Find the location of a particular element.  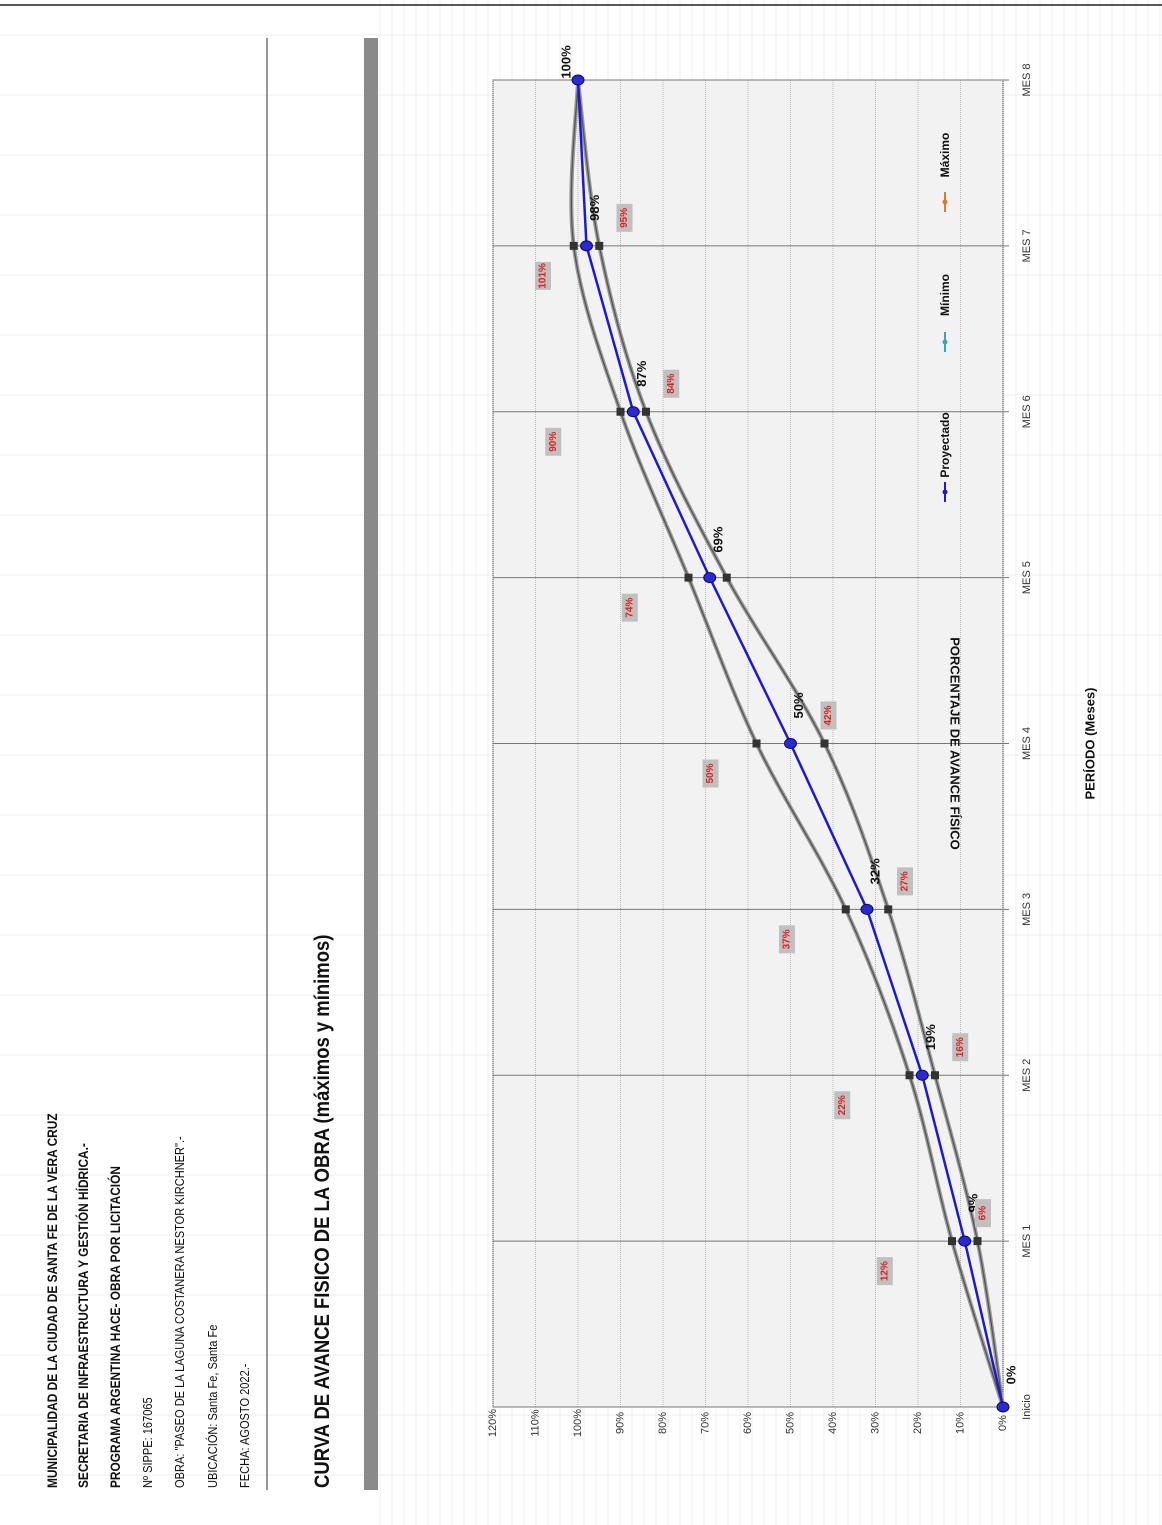

y-tick-label: 80% is located at coordinates (663, 1423).